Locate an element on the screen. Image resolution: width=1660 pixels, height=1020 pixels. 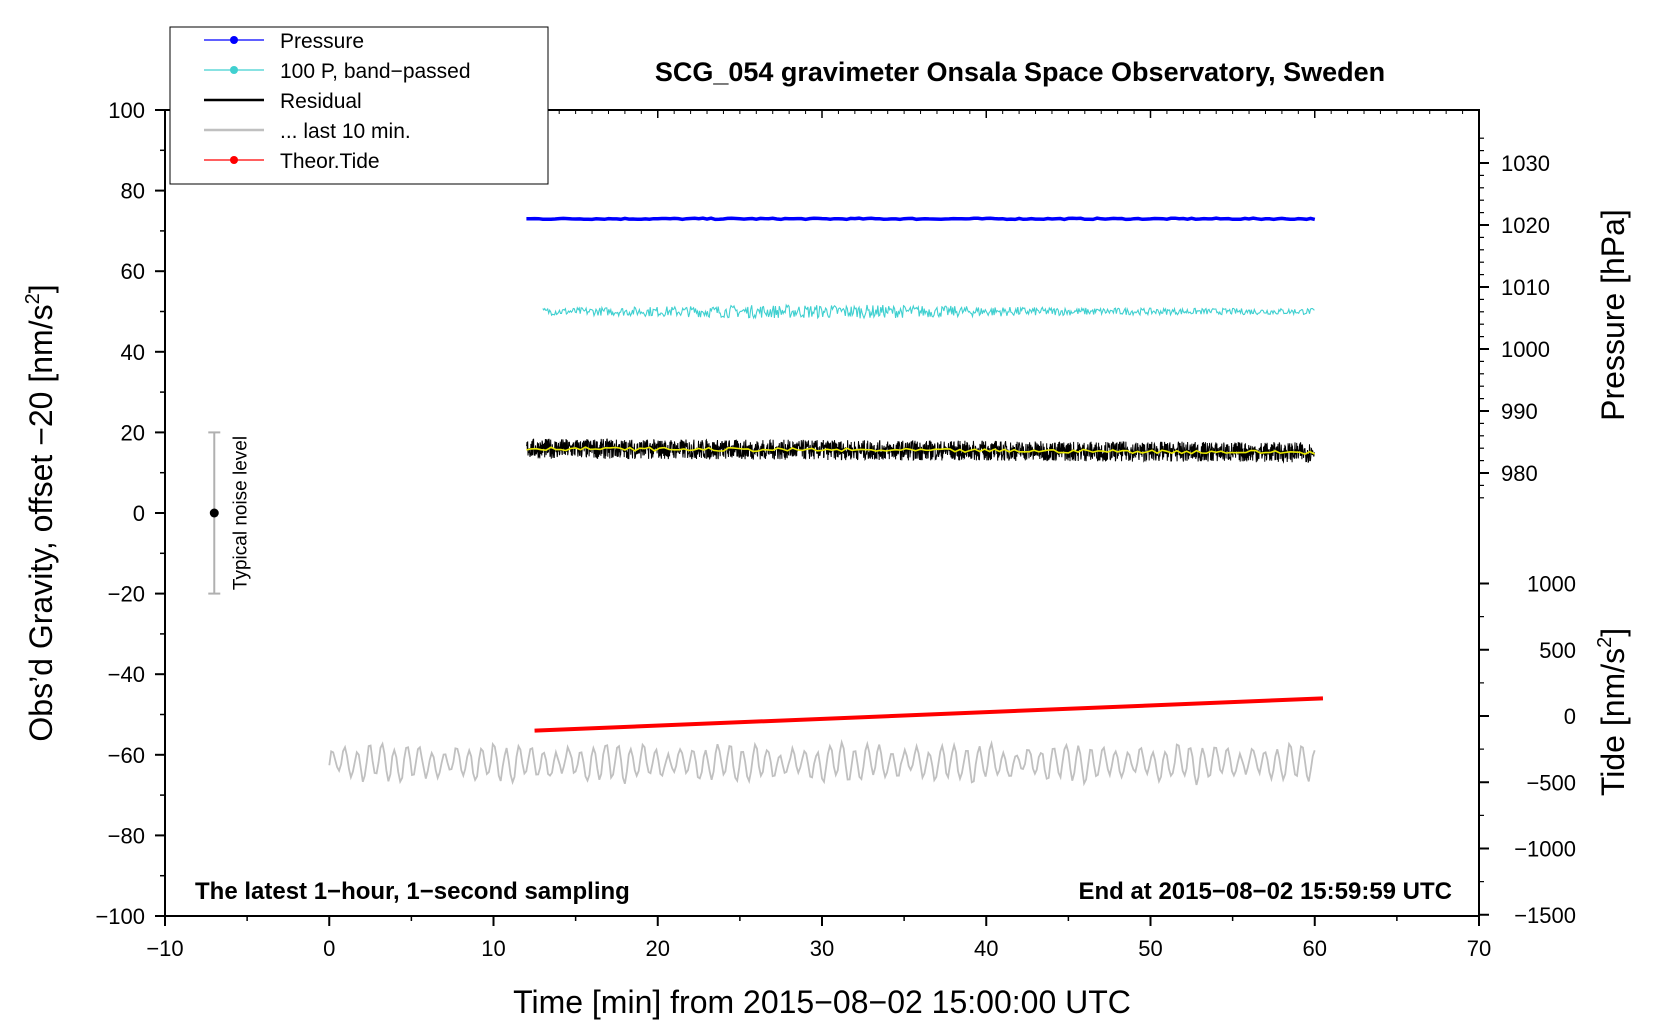
y-tick-label: −80 is located at coordinates (126, 835).